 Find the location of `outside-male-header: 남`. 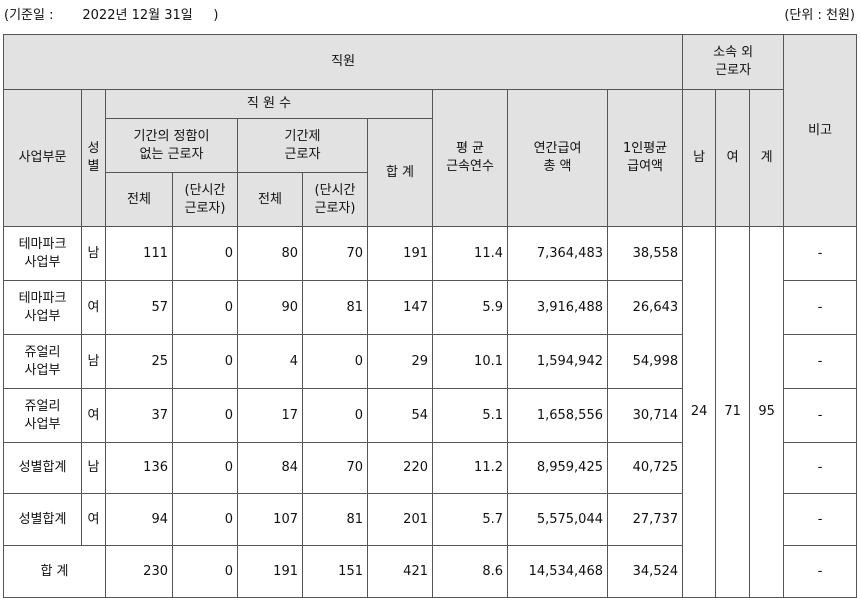

outside-male-header: 남 is located at coordinates (699, 158).